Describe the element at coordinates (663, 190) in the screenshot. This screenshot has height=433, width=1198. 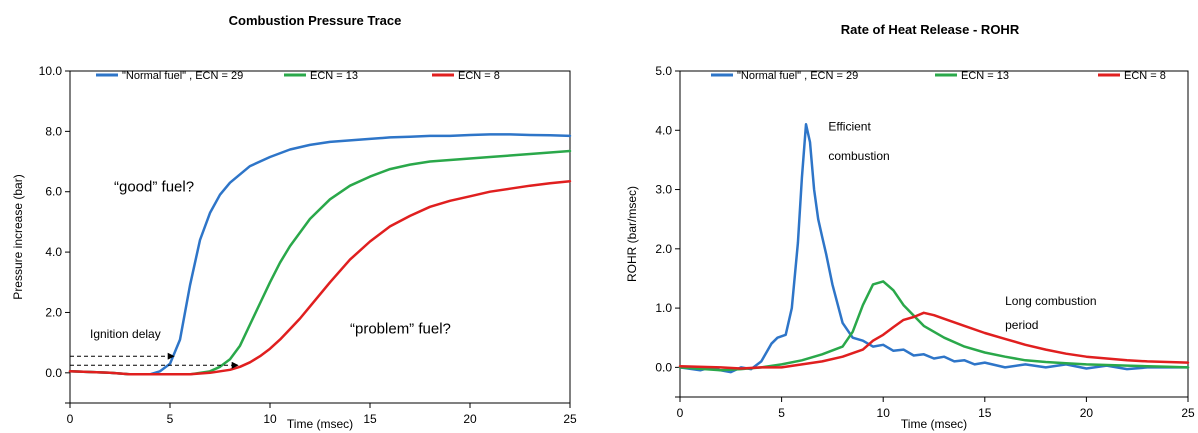
I see `y-tick-label: 3.0` at that location.